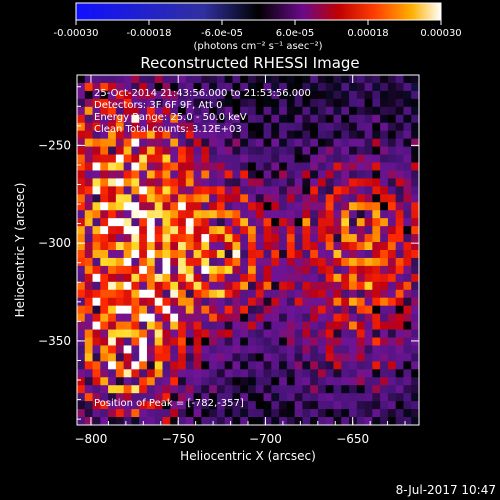 Image resolution: width=500 pixels, height=500 pixels. Describe the element at coordinates (440, 33) in the screenshot. I see `colorbar-tick-label: 0.00030` at that location.